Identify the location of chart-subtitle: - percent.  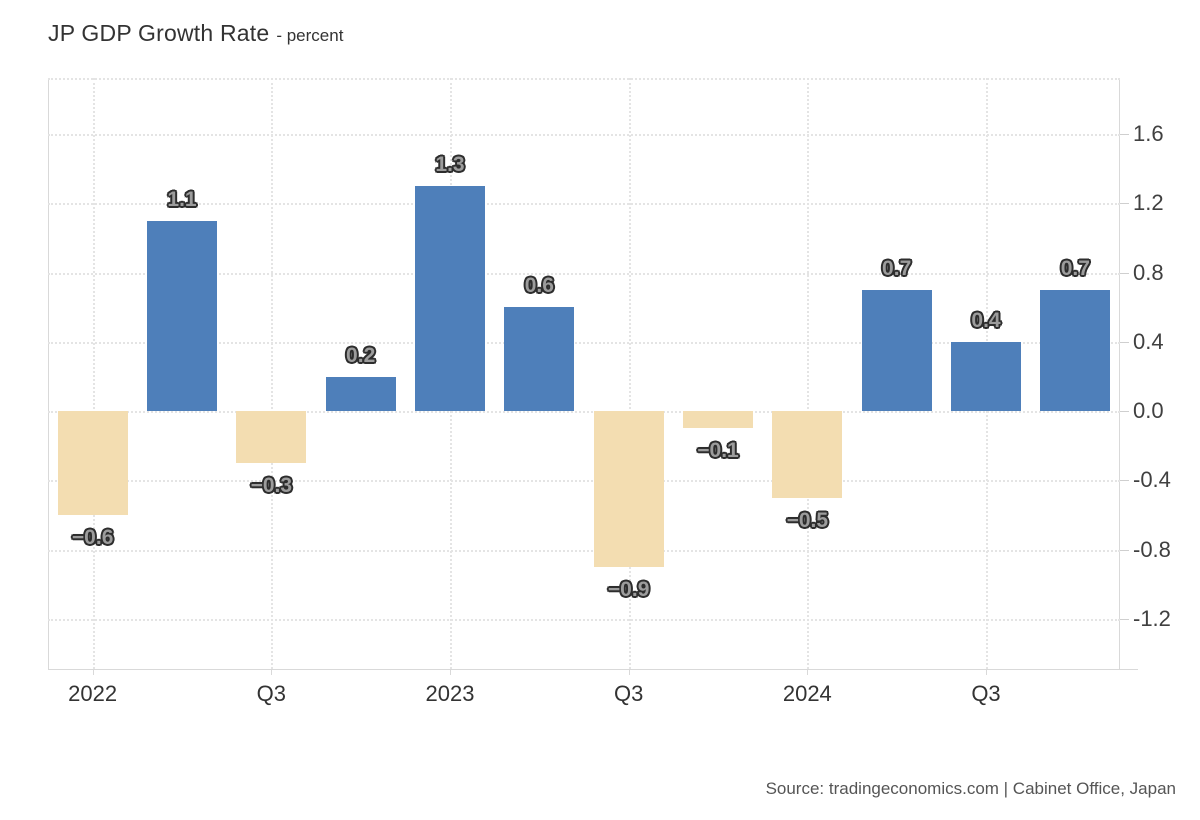
(310, 35).